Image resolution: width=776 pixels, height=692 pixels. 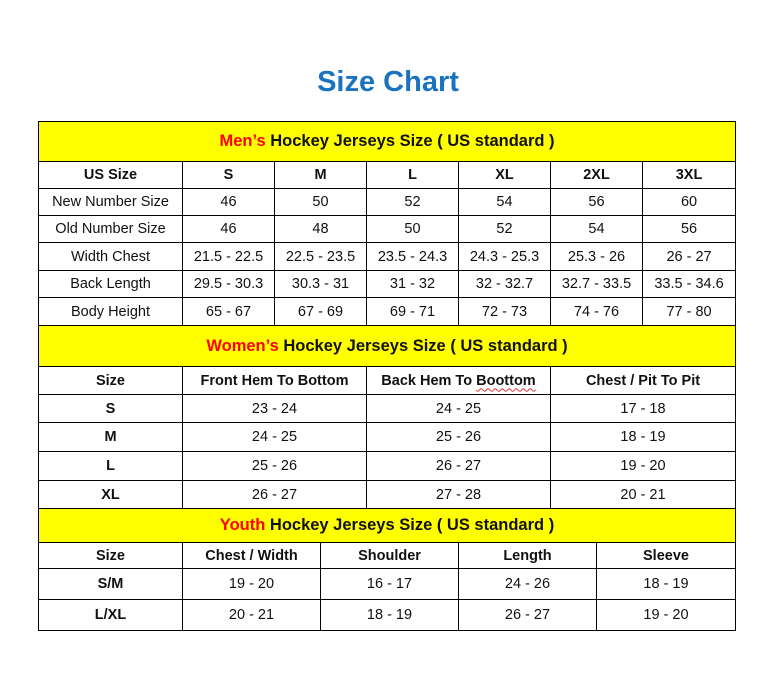 I want to click on column-header: Back Hem To Boottom, so click(x=458, y=380).